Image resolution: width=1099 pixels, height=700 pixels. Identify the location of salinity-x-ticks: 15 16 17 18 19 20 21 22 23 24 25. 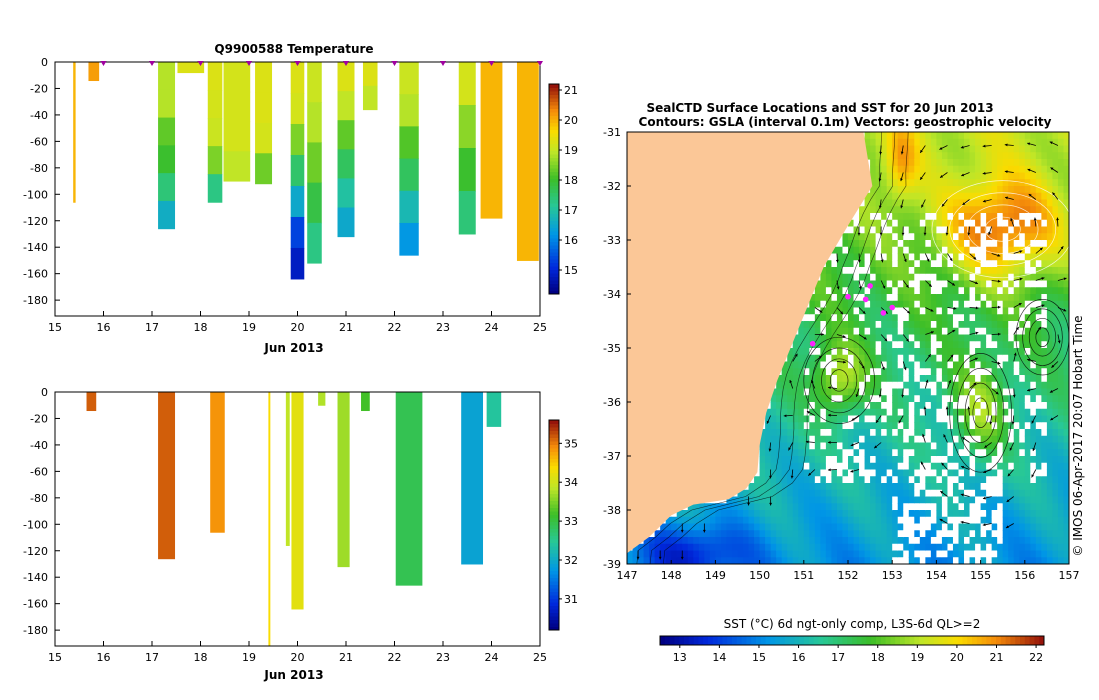
(297, 652).